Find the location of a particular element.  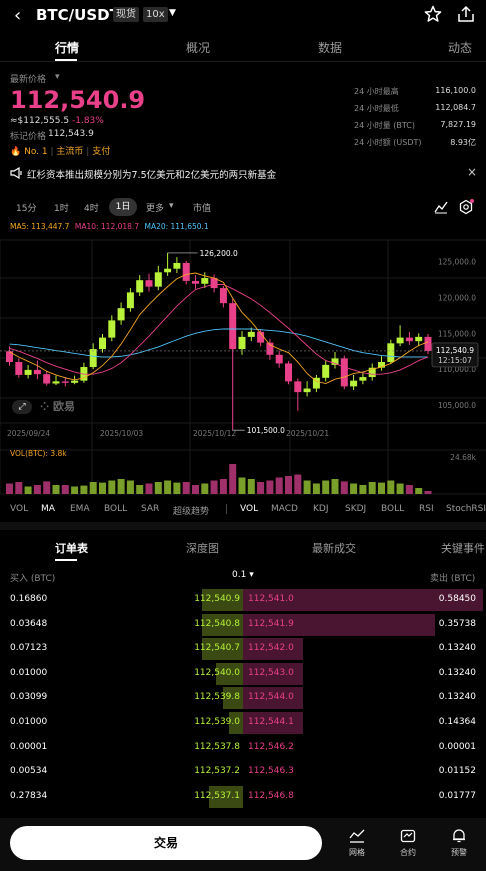

price-label-dropdown-icon: ▾ is located at coordinates (57, 77).